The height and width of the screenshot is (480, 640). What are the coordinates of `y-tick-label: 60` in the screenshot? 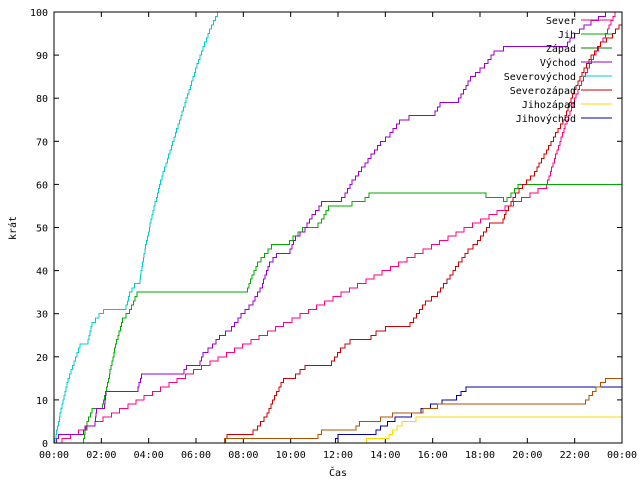 It's located at (42, 185).